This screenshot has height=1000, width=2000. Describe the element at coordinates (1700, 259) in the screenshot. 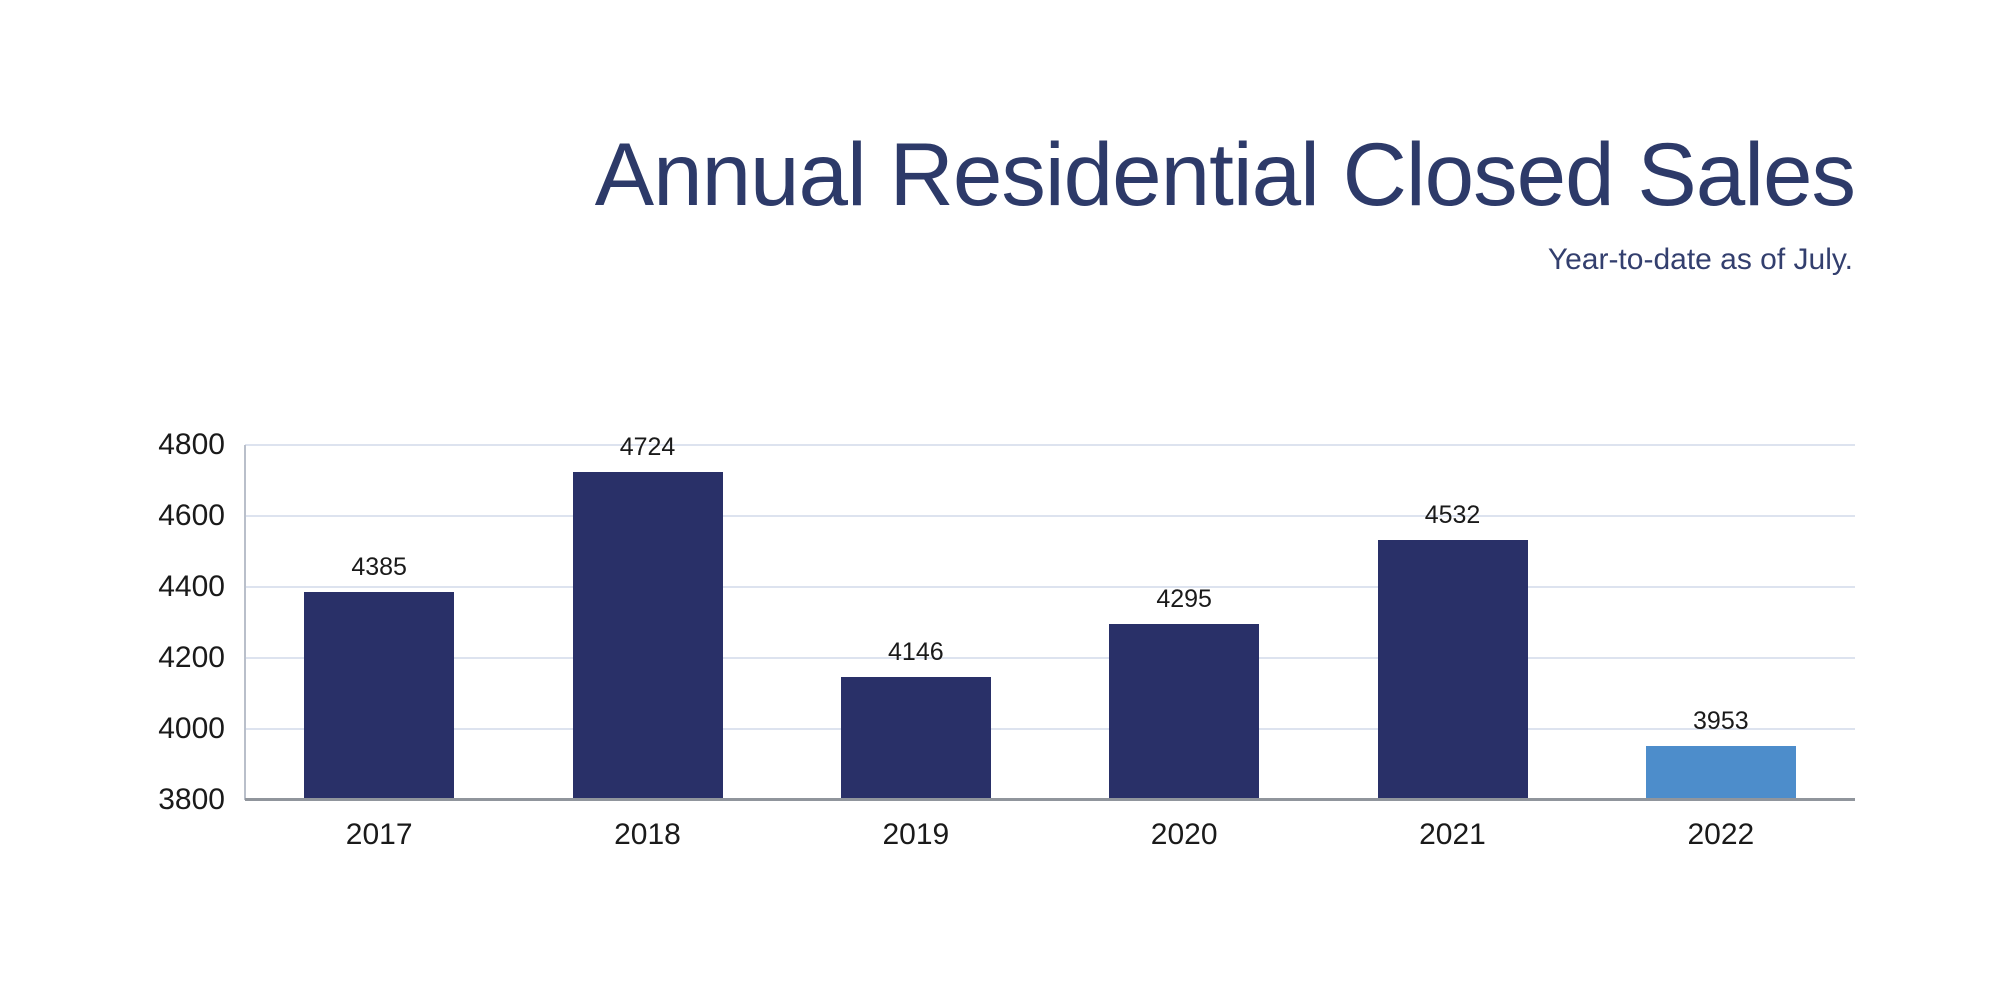

I see `chart-subtitle: Year-to-date as of July.` at that location.